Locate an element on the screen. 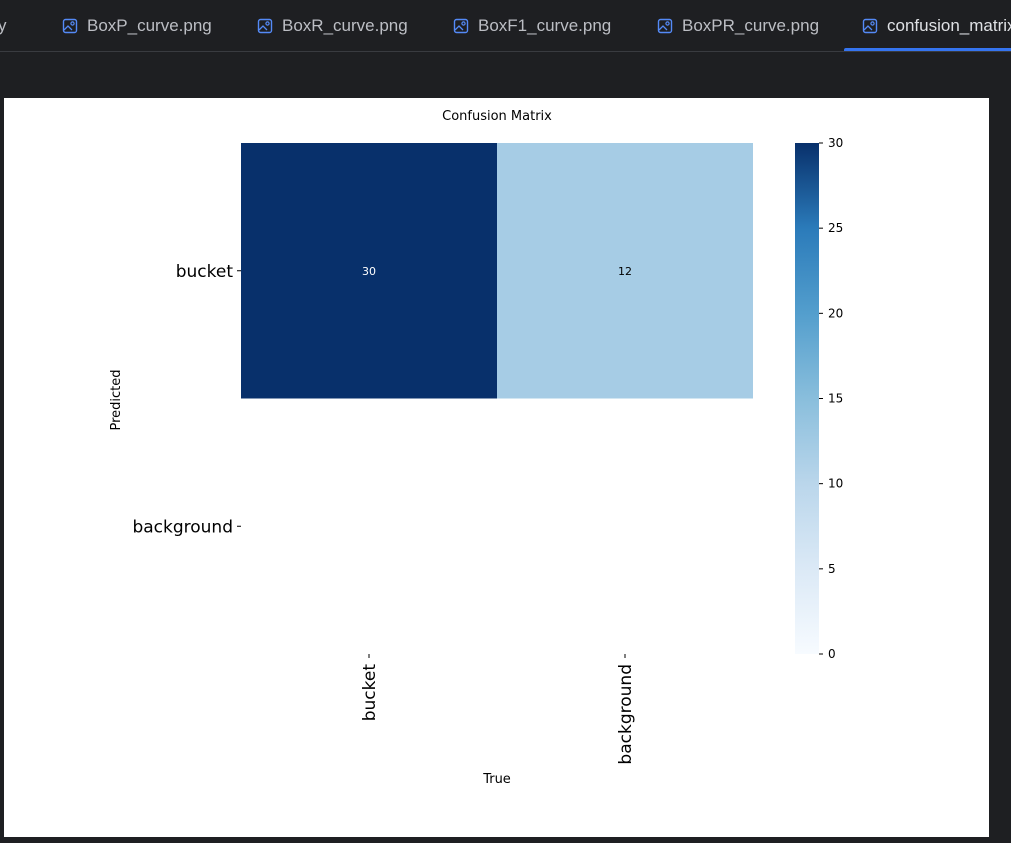 The height and width of the screenshot is (843, 1011). tab-boxp-curve: BoxP_curve.png is located at coordinates (137, 25).